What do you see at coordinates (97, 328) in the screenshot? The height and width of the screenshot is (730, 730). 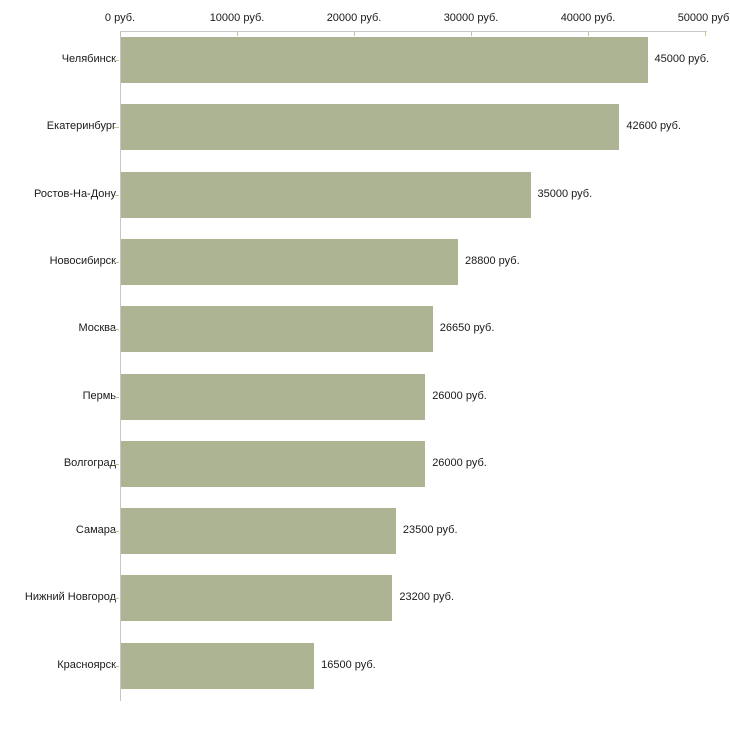 I see `category-label: Москва` at bounding box center [97, 328].